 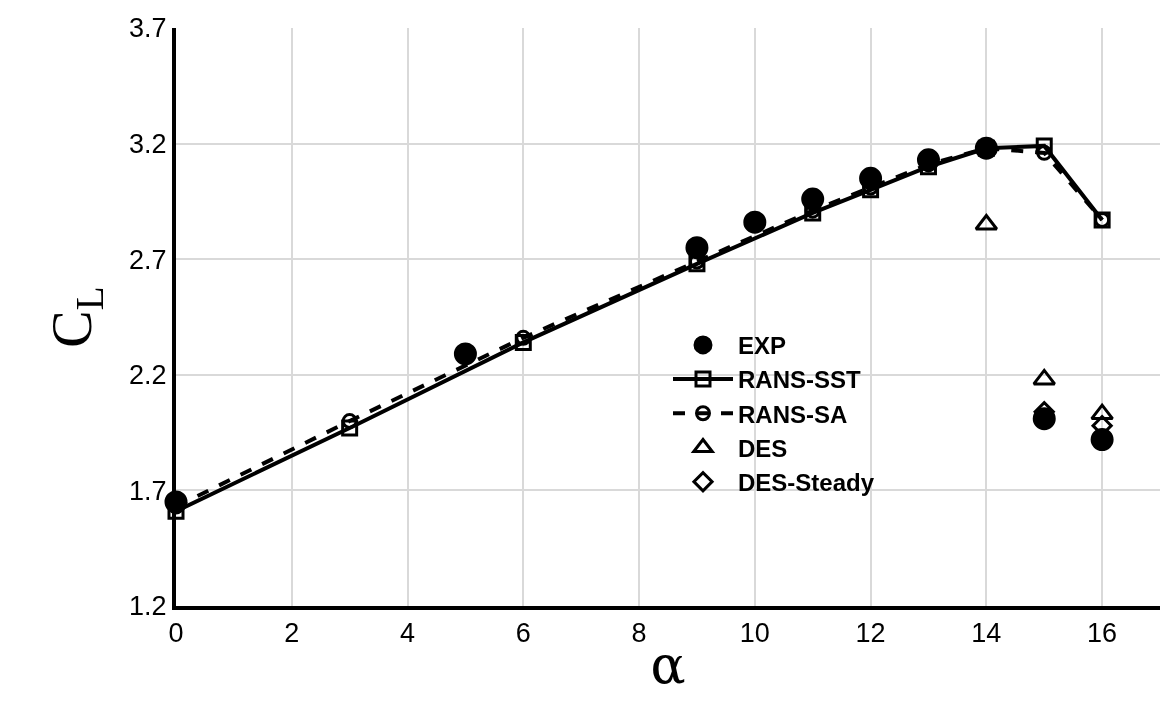 I want to click on legend-label: DES-Steady, so click(x=806, y=483).